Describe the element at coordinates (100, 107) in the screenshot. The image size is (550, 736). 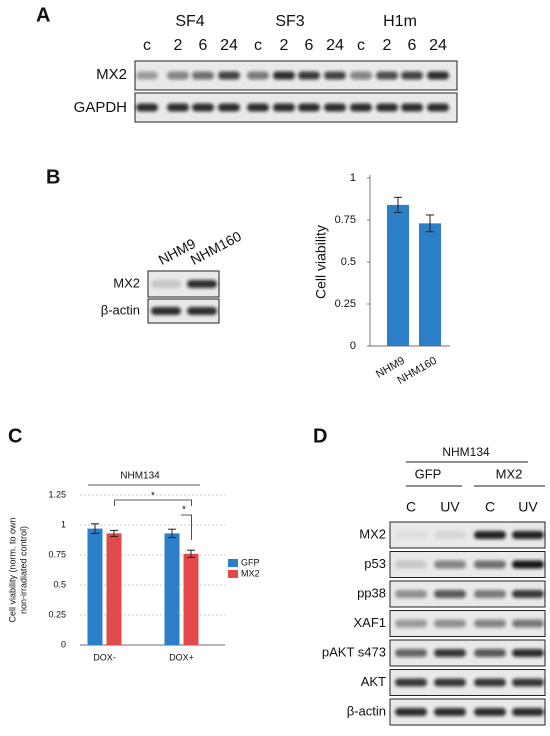
I see `row-label: GAPDH` at that location.